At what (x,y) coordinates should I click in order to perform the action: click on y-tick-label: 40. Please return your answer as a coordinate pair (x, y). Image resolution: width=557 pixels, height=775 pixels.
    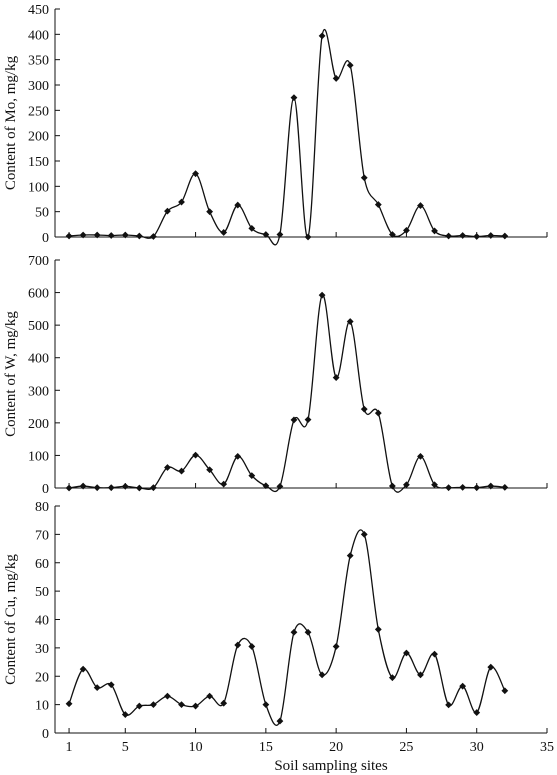
    Looking at the image, I should click on (42, 621).